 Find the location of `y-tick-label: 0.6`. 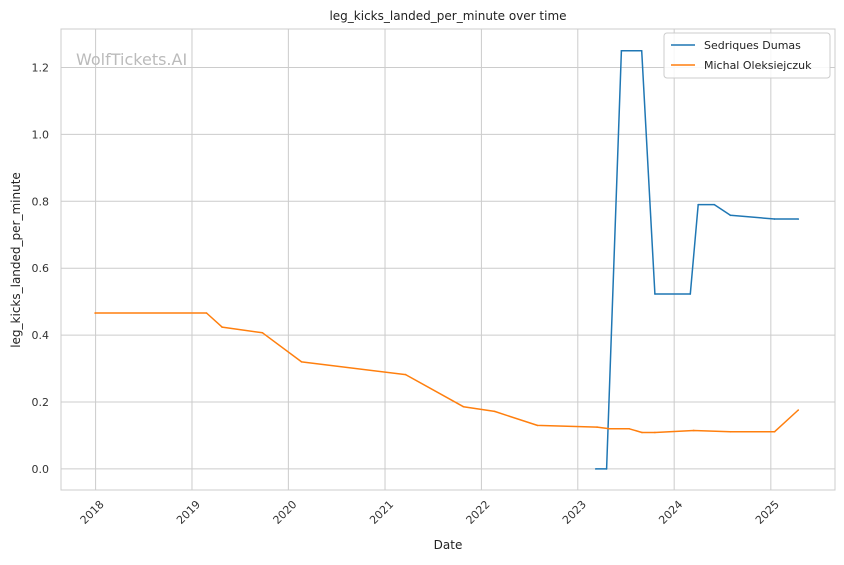

y-tick-label: 0.6 is located at coordinates (41, 268).